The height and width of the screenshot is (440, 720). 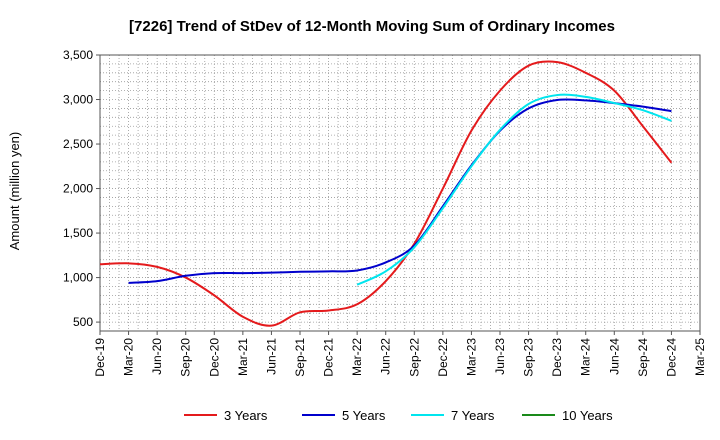 I want to click on x-tick-label: Jun-20, so click(x=157, y=356).